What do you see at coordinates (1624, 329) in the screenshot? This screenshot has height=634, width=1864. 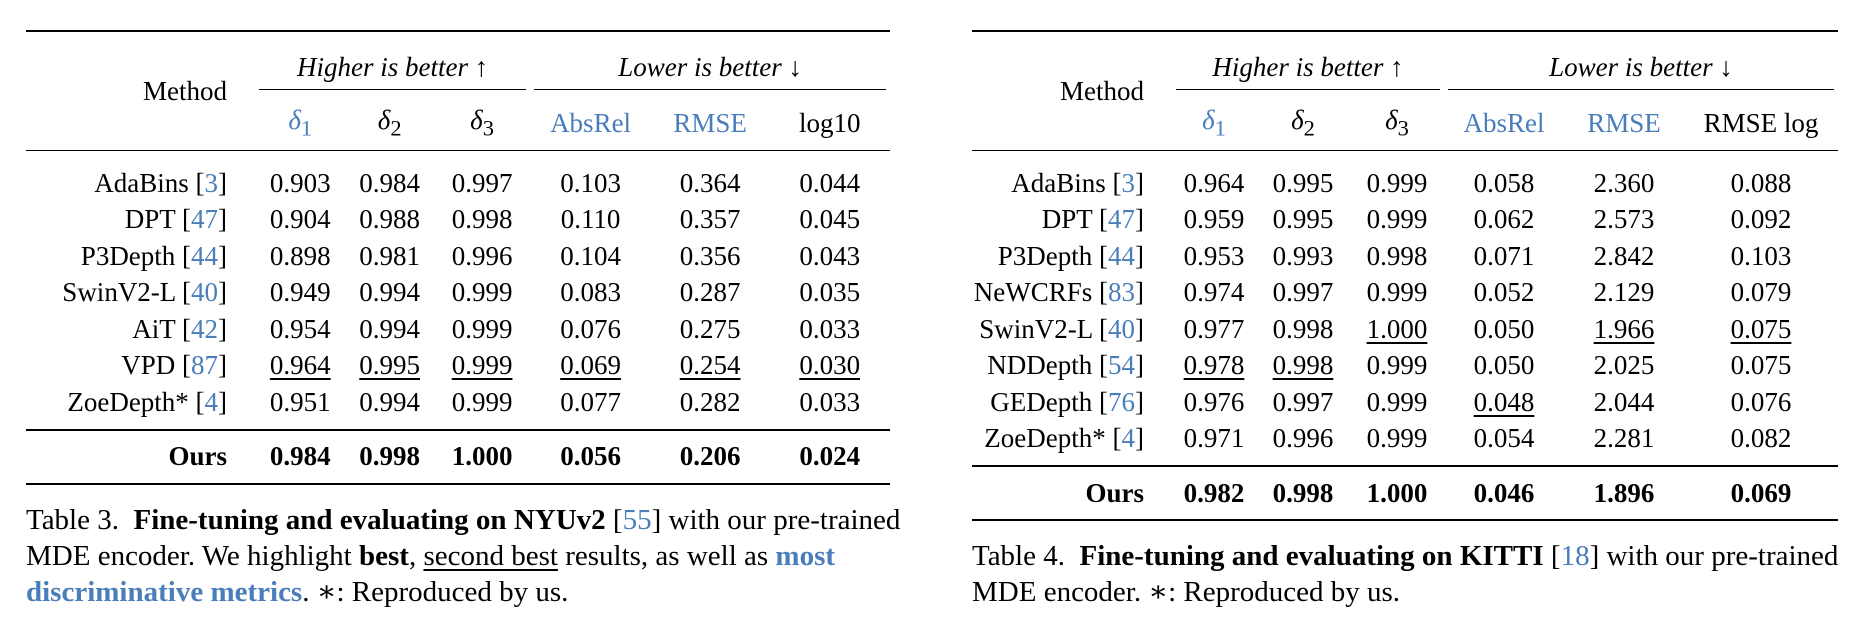 I see `metric-value: 1.966` at bounding box center [1624, 329].